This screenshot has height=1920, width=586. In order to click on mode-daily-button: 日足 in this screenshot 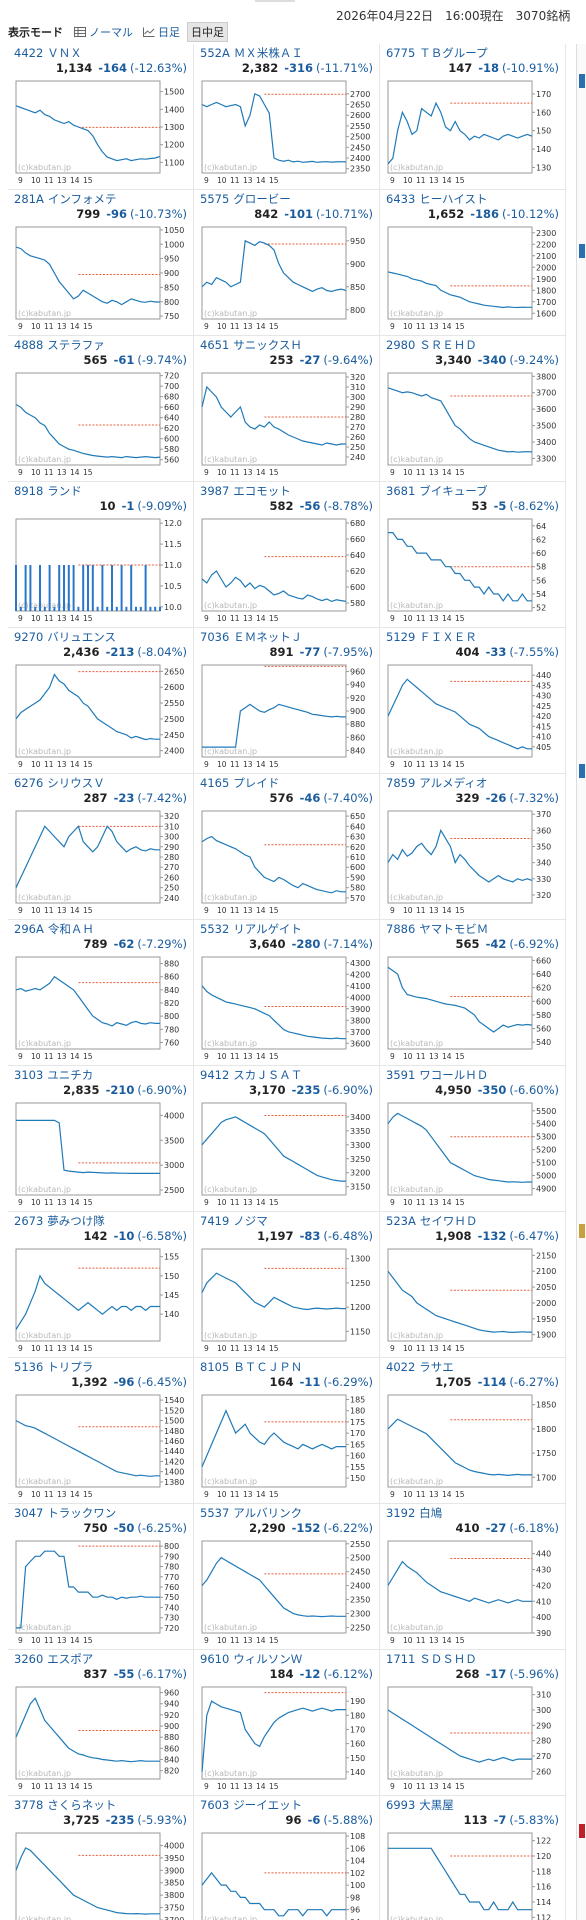, I will do `click(161, 32)`.